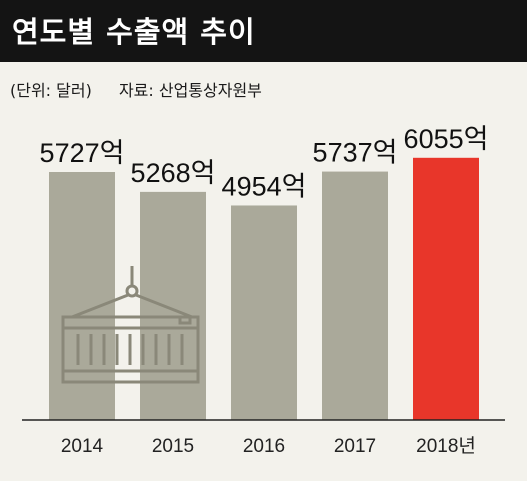 Image resolution: width=527 pixels, height=481 pixels. What do you see at coordinates (173, 446) in the screenshot?
I see `x-tick-label-1: 2015` at bounding box center [173, 446].